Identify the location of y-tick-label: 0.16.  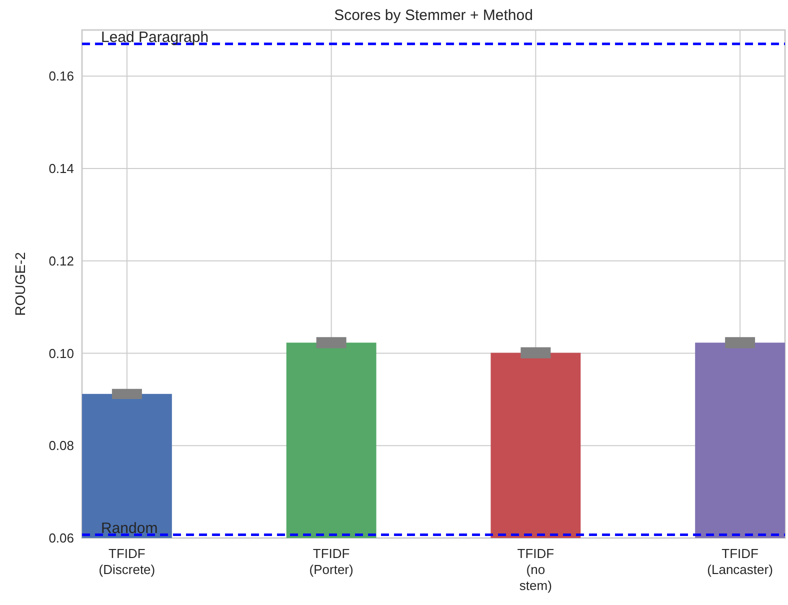
(61, 76).